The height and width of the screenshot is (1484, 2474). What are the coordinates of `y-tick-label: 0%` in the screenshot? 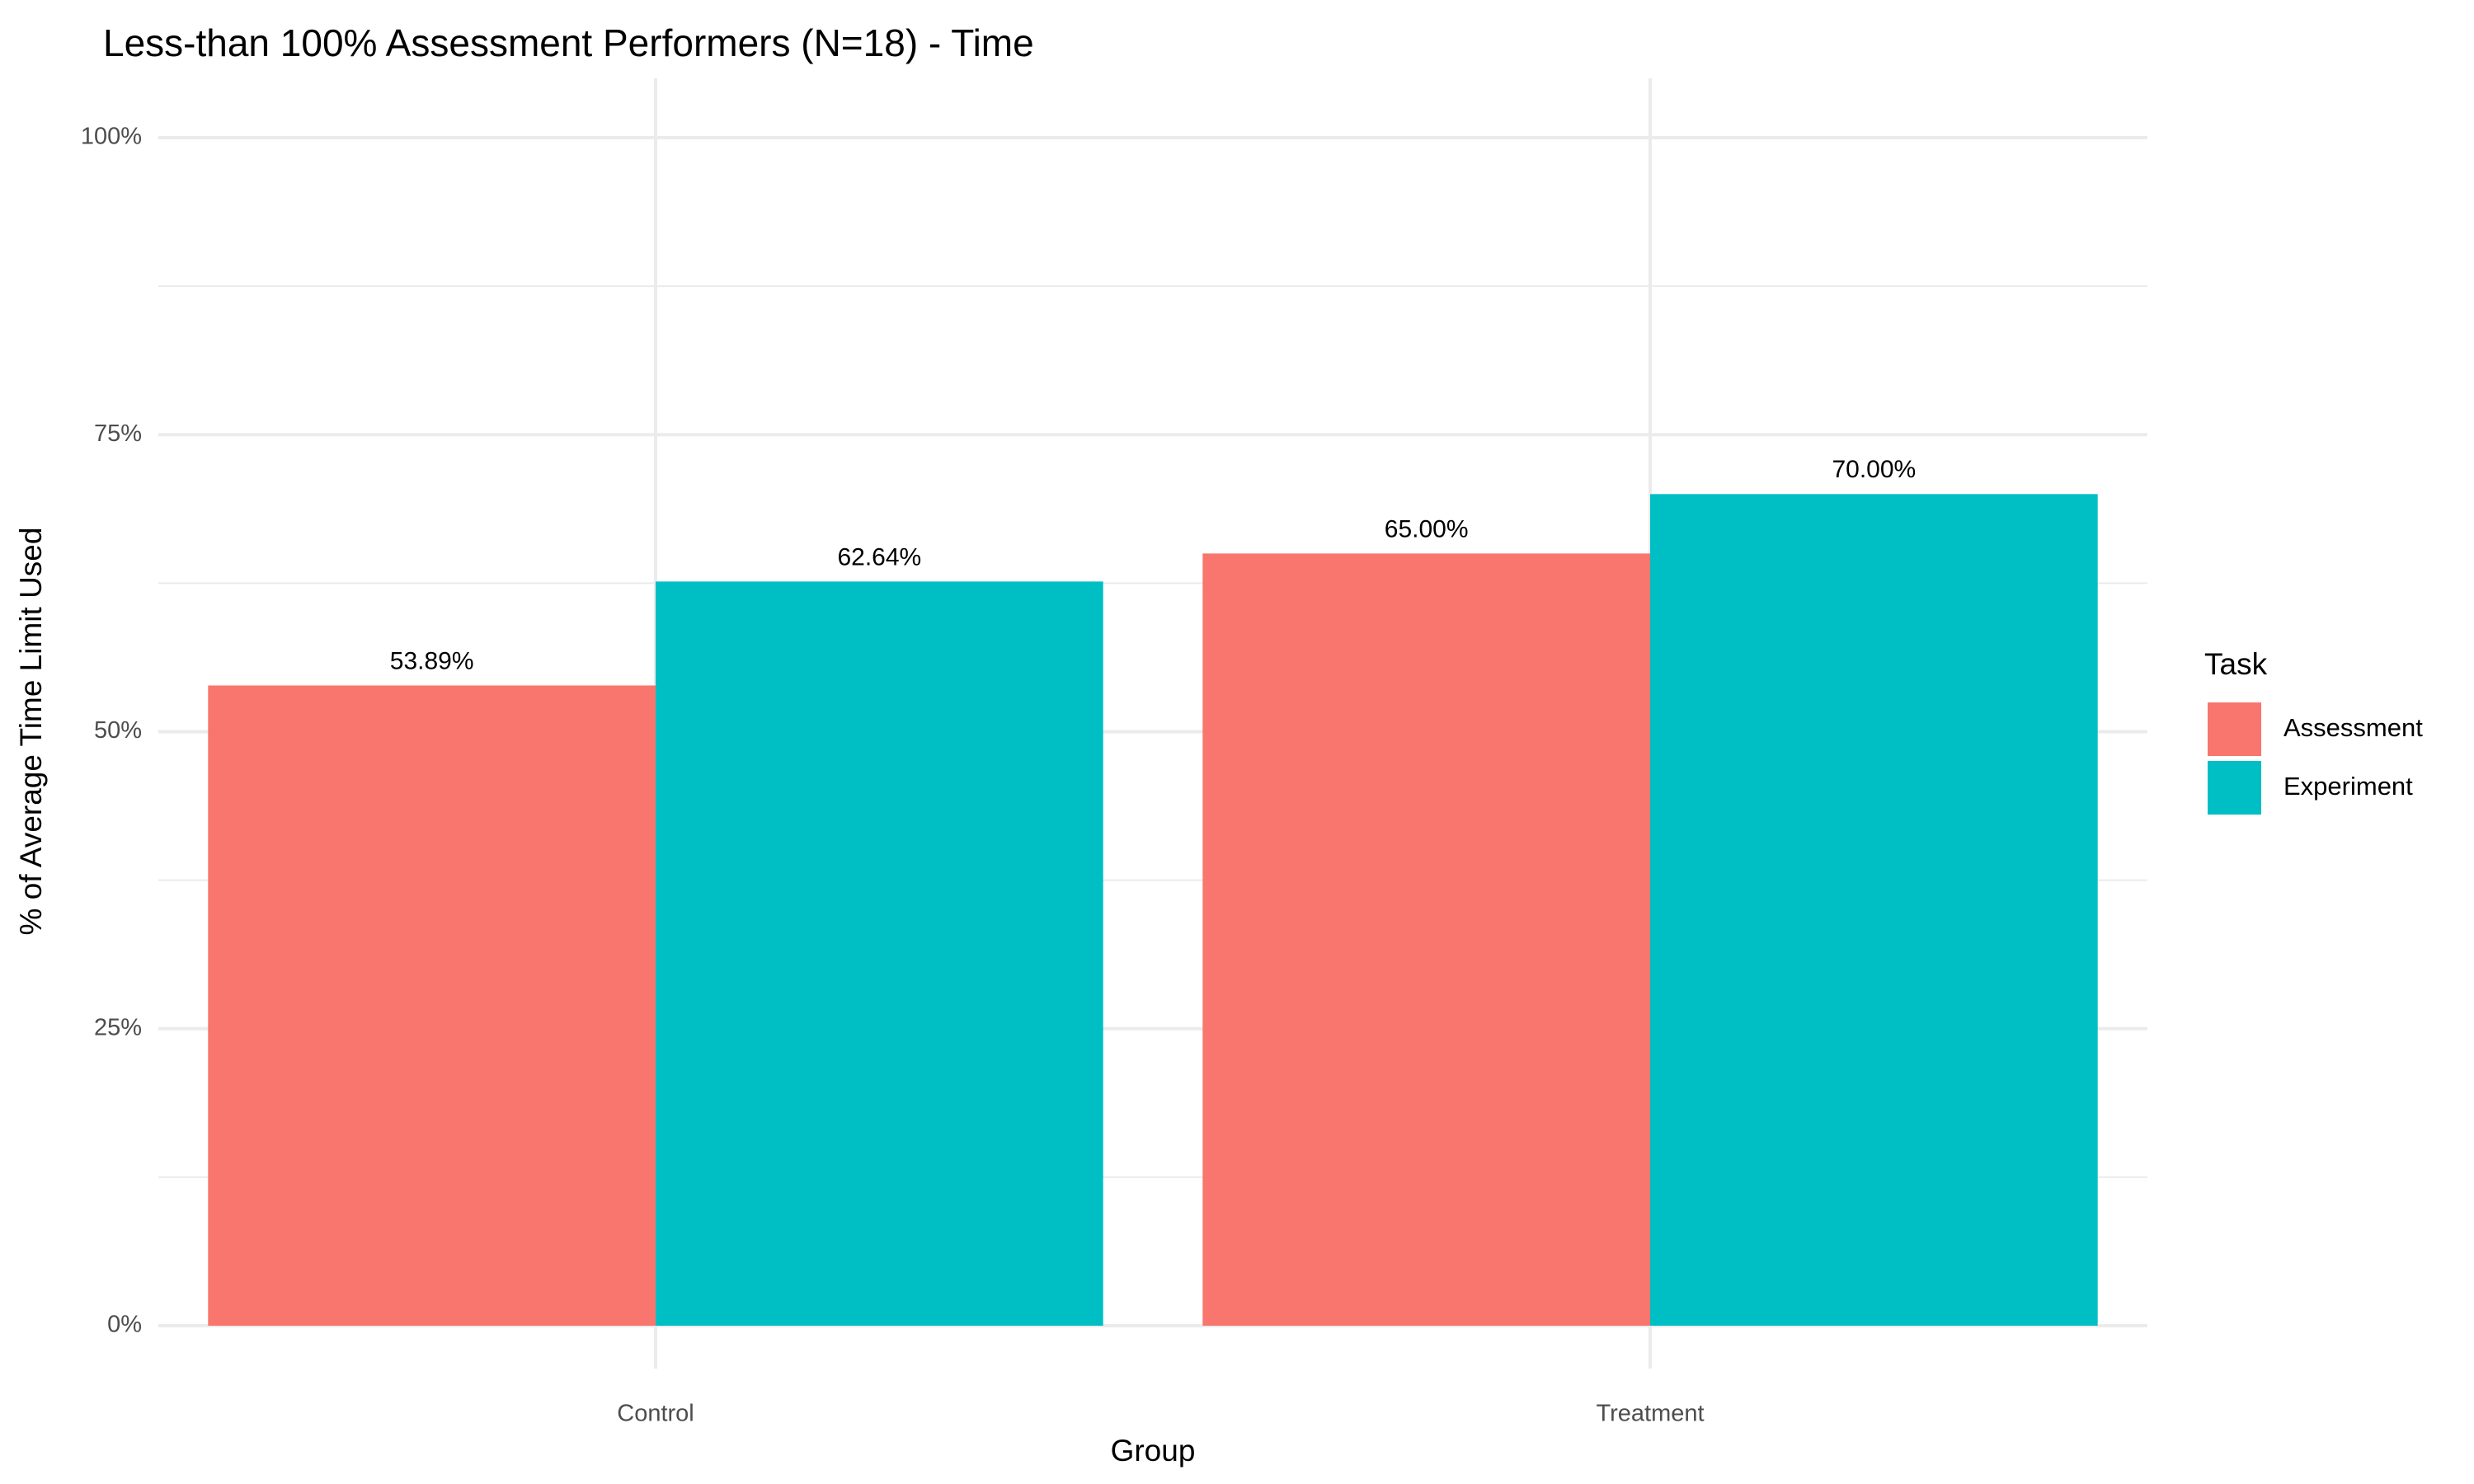 It's located at (124, 1325).